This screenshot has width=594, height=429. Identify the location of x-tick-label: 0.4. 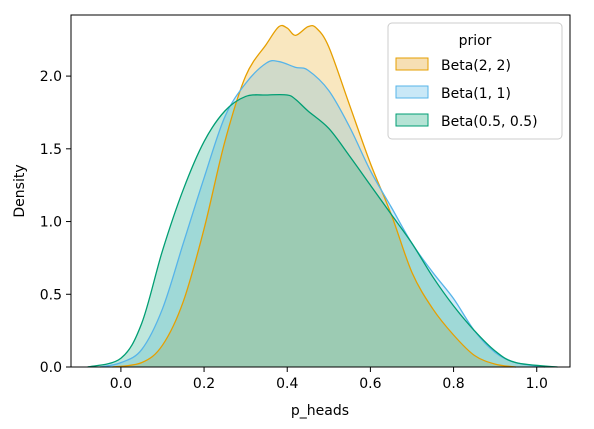
(287, 384).